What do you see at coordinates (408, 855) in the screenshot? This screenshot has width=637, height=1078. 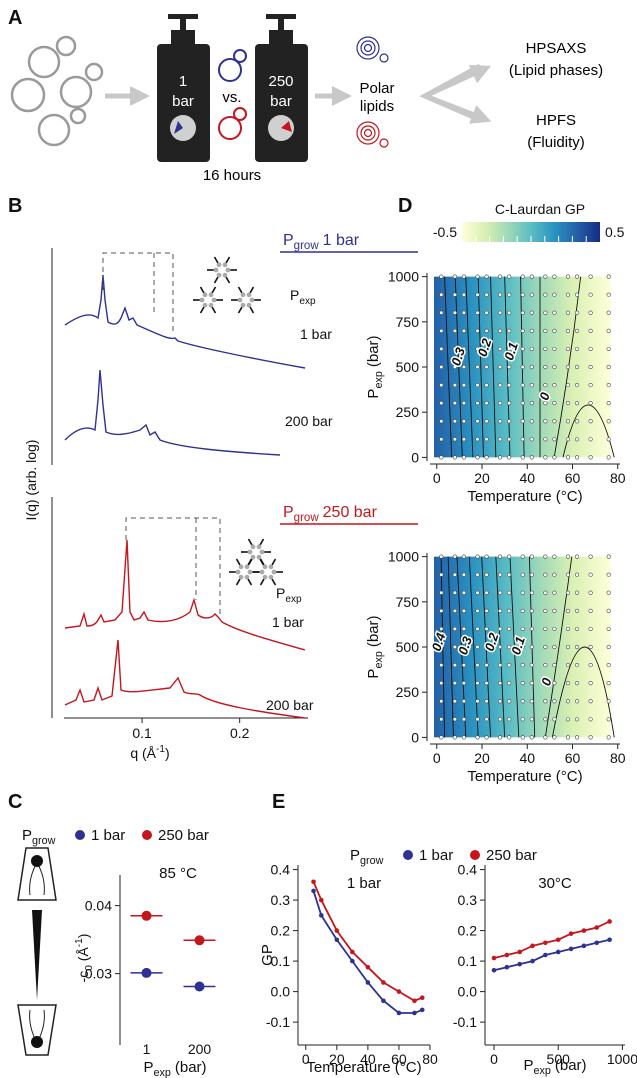 I see `legend-marker` at bounding box center [408, 855].